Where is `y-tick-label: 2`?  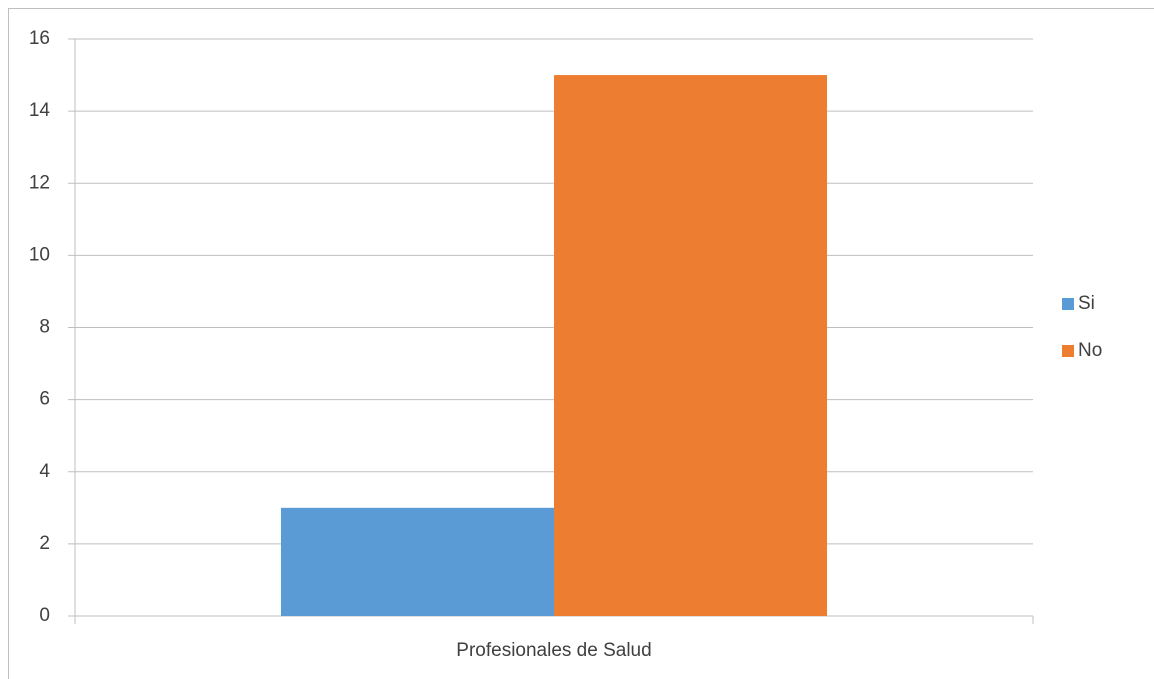 y-tick-label: 2 is located at coordinates (44, 543).